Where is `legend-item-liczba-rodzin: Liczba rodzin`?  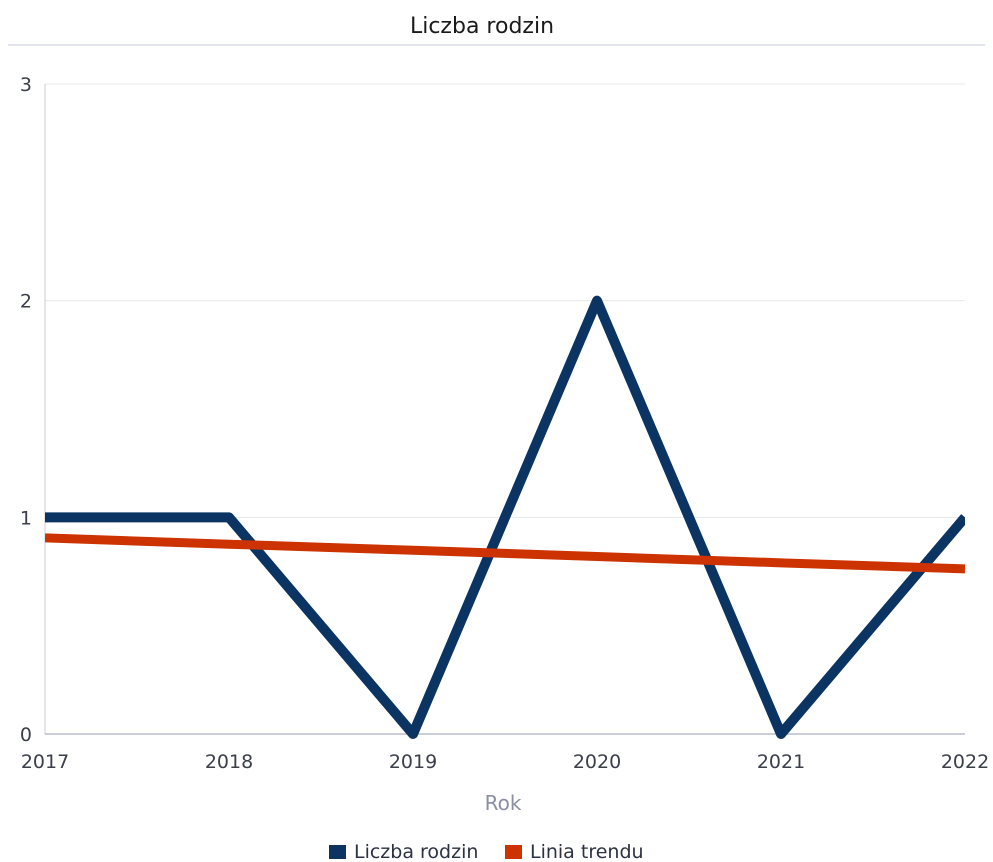 legend-item-liczba-rodzin: Liczba rodzin is located at coordinates (403, 851).